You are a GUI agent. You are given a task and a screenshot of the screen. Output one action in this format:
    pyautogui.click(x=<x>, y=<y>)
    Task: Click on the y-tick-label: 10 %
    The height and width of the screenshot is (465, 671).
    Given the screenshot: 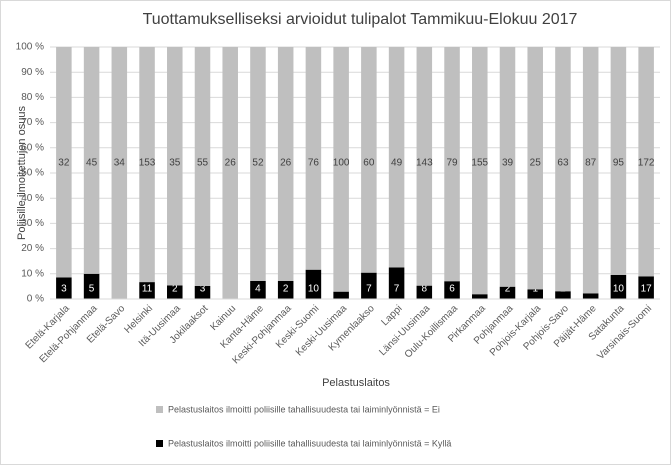 What is the action you would take?
    pyautogui.click(x=32, y=273)
    